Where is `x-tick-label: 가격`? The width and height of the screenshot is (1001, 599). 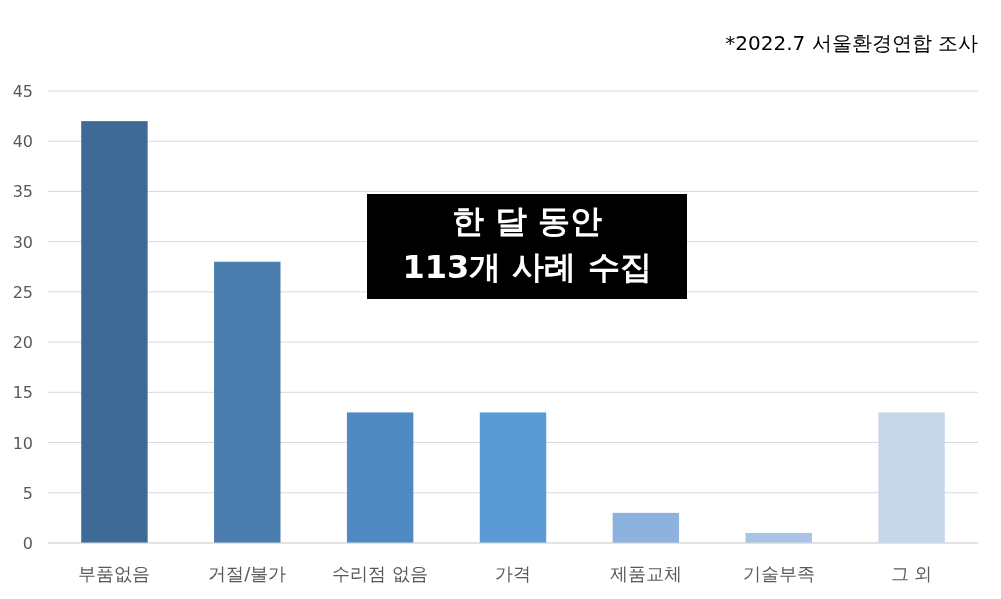
x-tick-label: 가격 is located at coordinates (513, 573).